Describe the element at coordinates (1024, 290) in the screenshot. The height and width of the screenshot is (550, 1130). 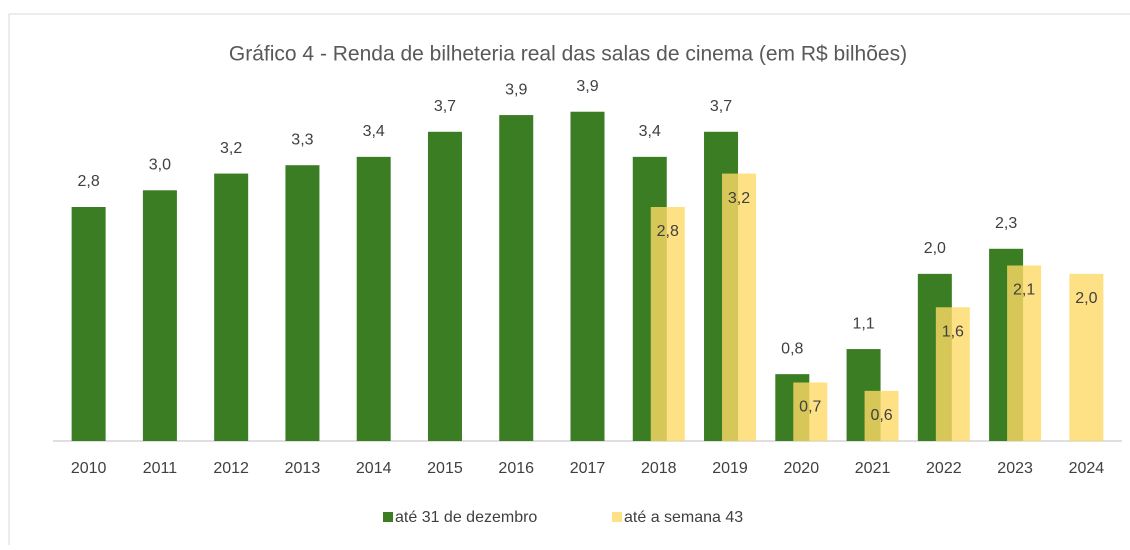
I see `data-label: 2,1` at that location.